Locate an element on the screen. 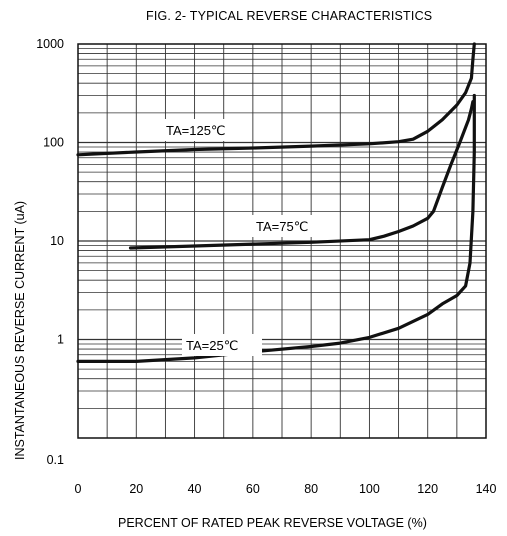 The height and width of the screenshot is (536, 507). chart-title: FIG. 2- TYPICAL REVERSE CHARACTERISTICS is located at coordinates (289, 16).